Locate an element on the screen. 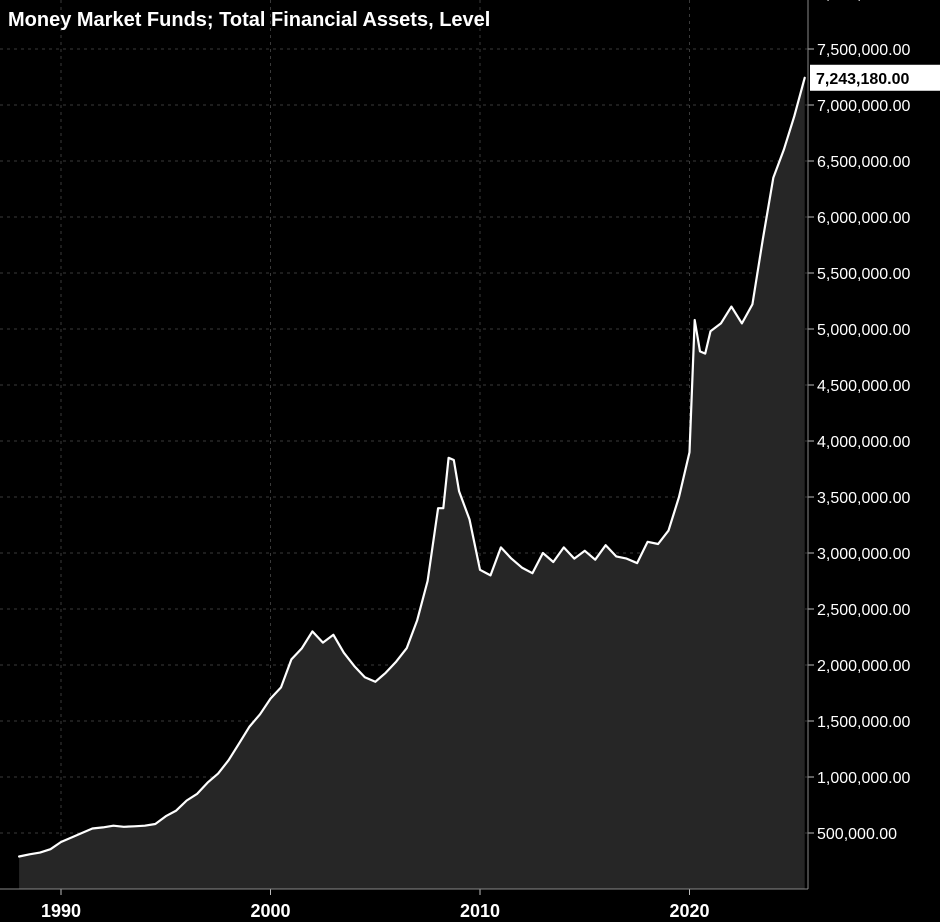  y-tick-label-14: 7,500,000.00 is located at coordinates (864, 50).